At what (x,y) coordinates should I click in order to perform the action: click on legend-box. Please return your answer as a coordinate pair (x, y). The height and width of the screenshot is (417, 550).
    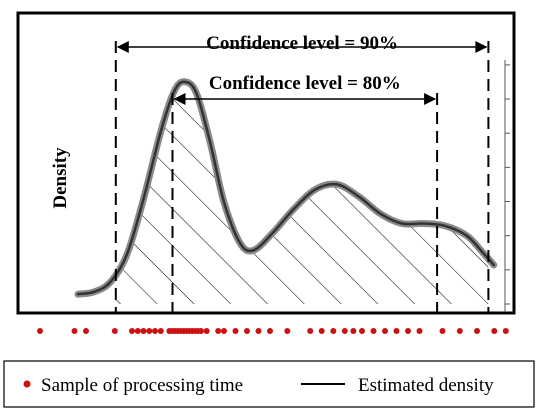
    Looking at the image, I should click on (269, 384).